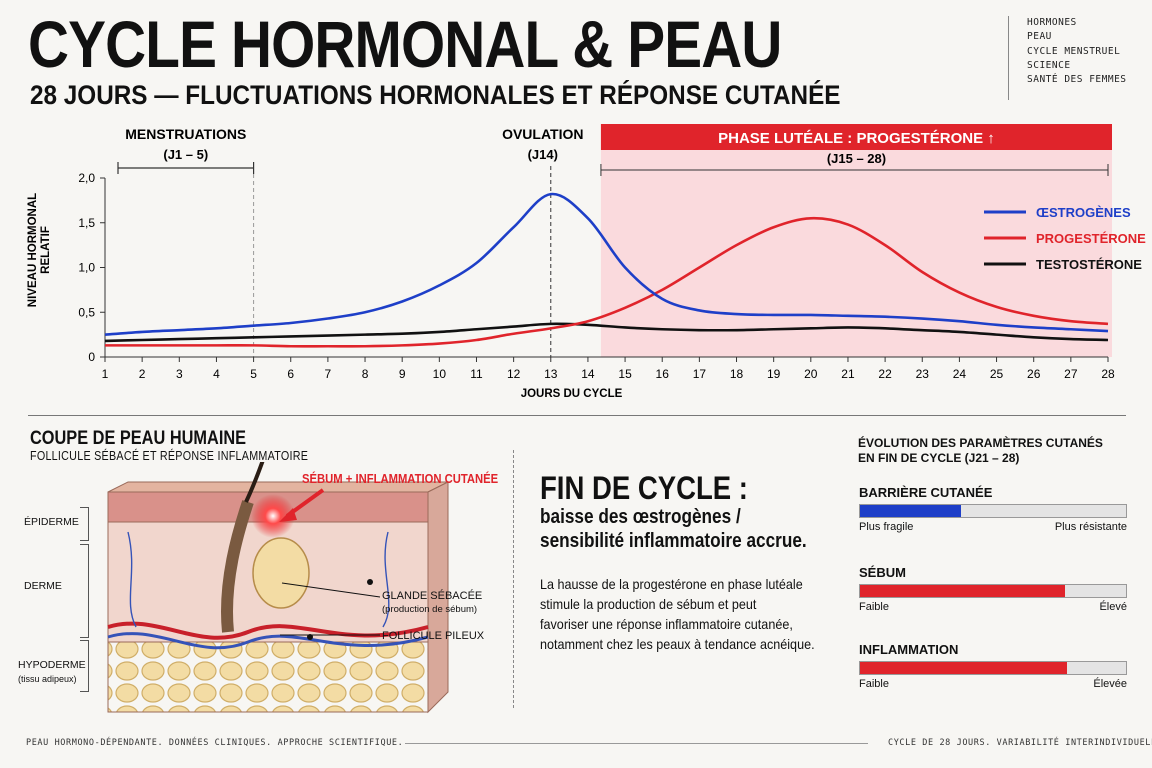 The height and width of the screenshot is (768, 1152). I want to click on x-tick-label: 9, so click(402, 374).